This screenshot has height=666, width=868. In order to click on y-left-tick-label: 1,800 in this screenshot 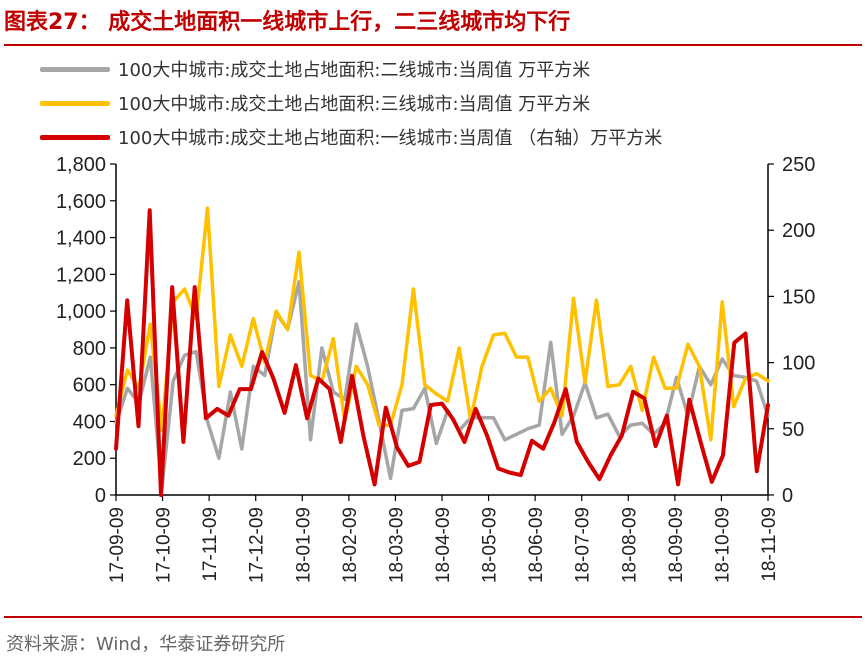, I will do `click(81, 165)`.